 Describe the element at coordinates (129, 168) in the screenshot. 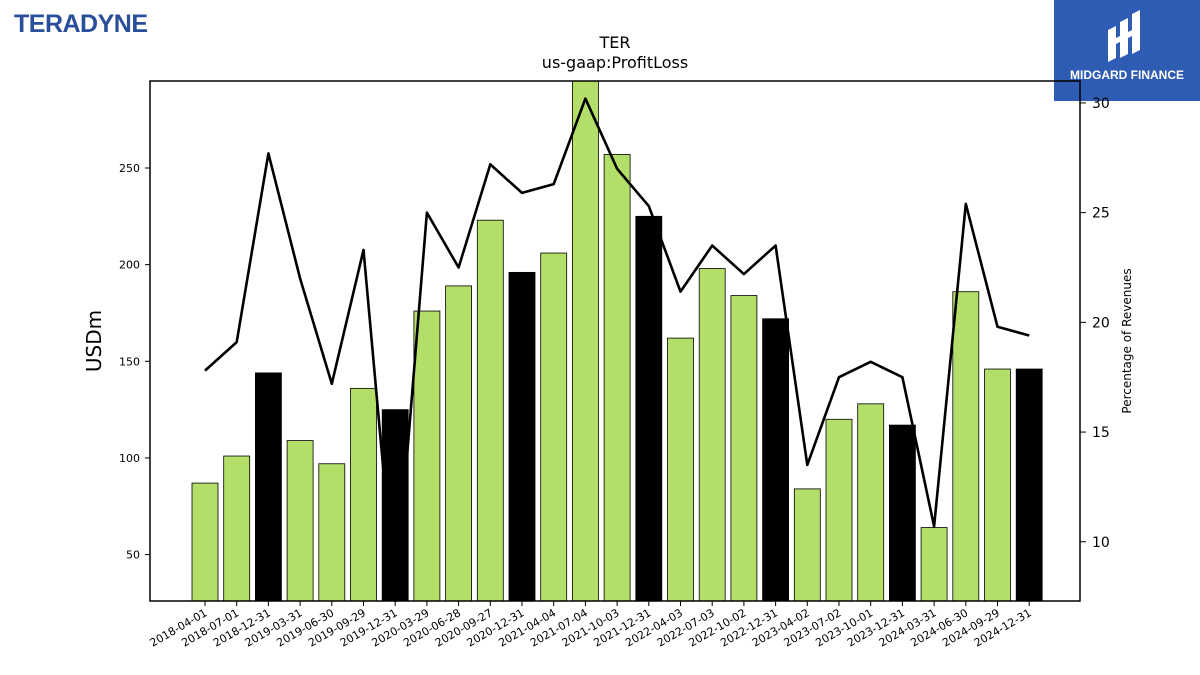

I see `y-tick-label: 250` at that location.